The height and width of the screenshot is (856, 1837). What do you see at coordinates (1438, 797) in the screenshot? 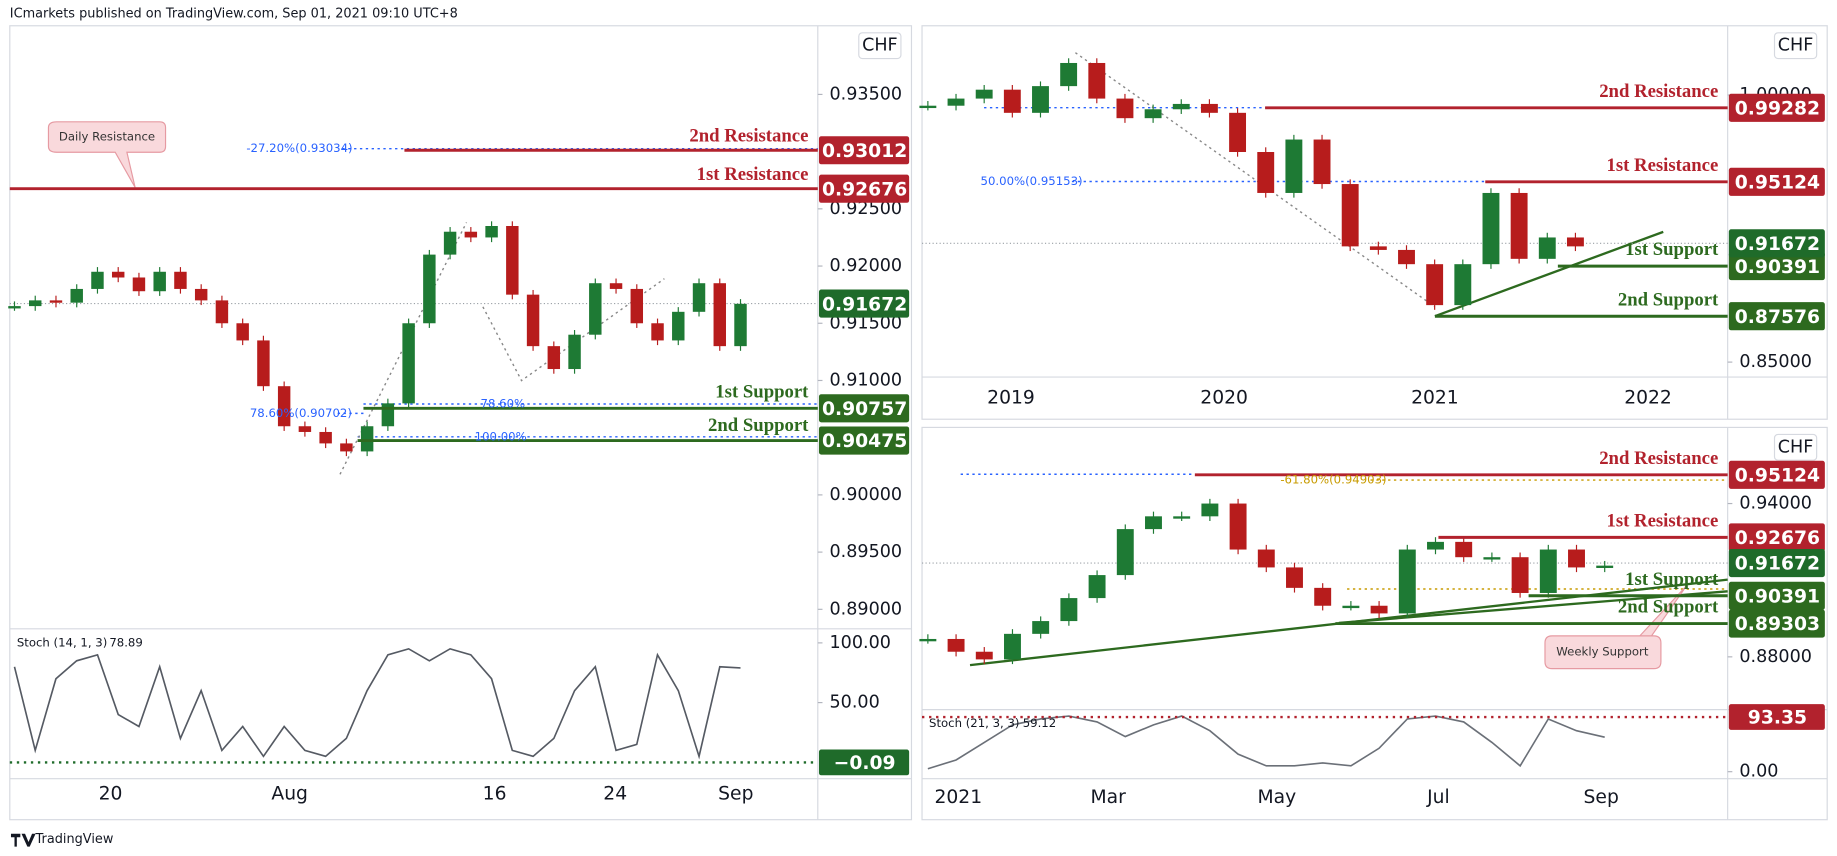
I see `x-tick-label: Jul` at bounding box center [1438, 797].